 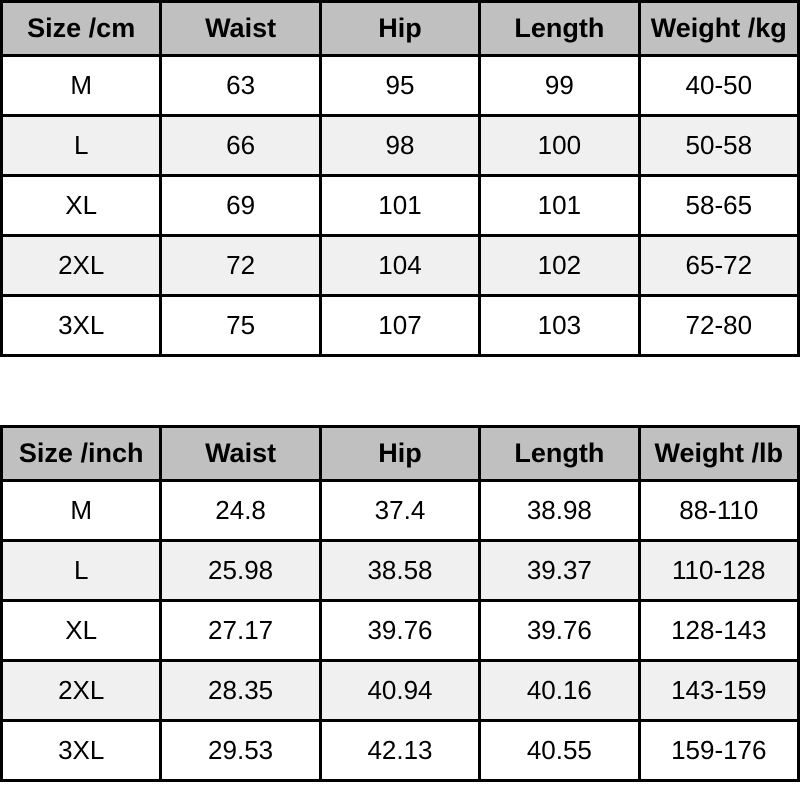 I want to click on table-row: M 24.8 37.4 38.98 88-110, so click(x=400, y=510).